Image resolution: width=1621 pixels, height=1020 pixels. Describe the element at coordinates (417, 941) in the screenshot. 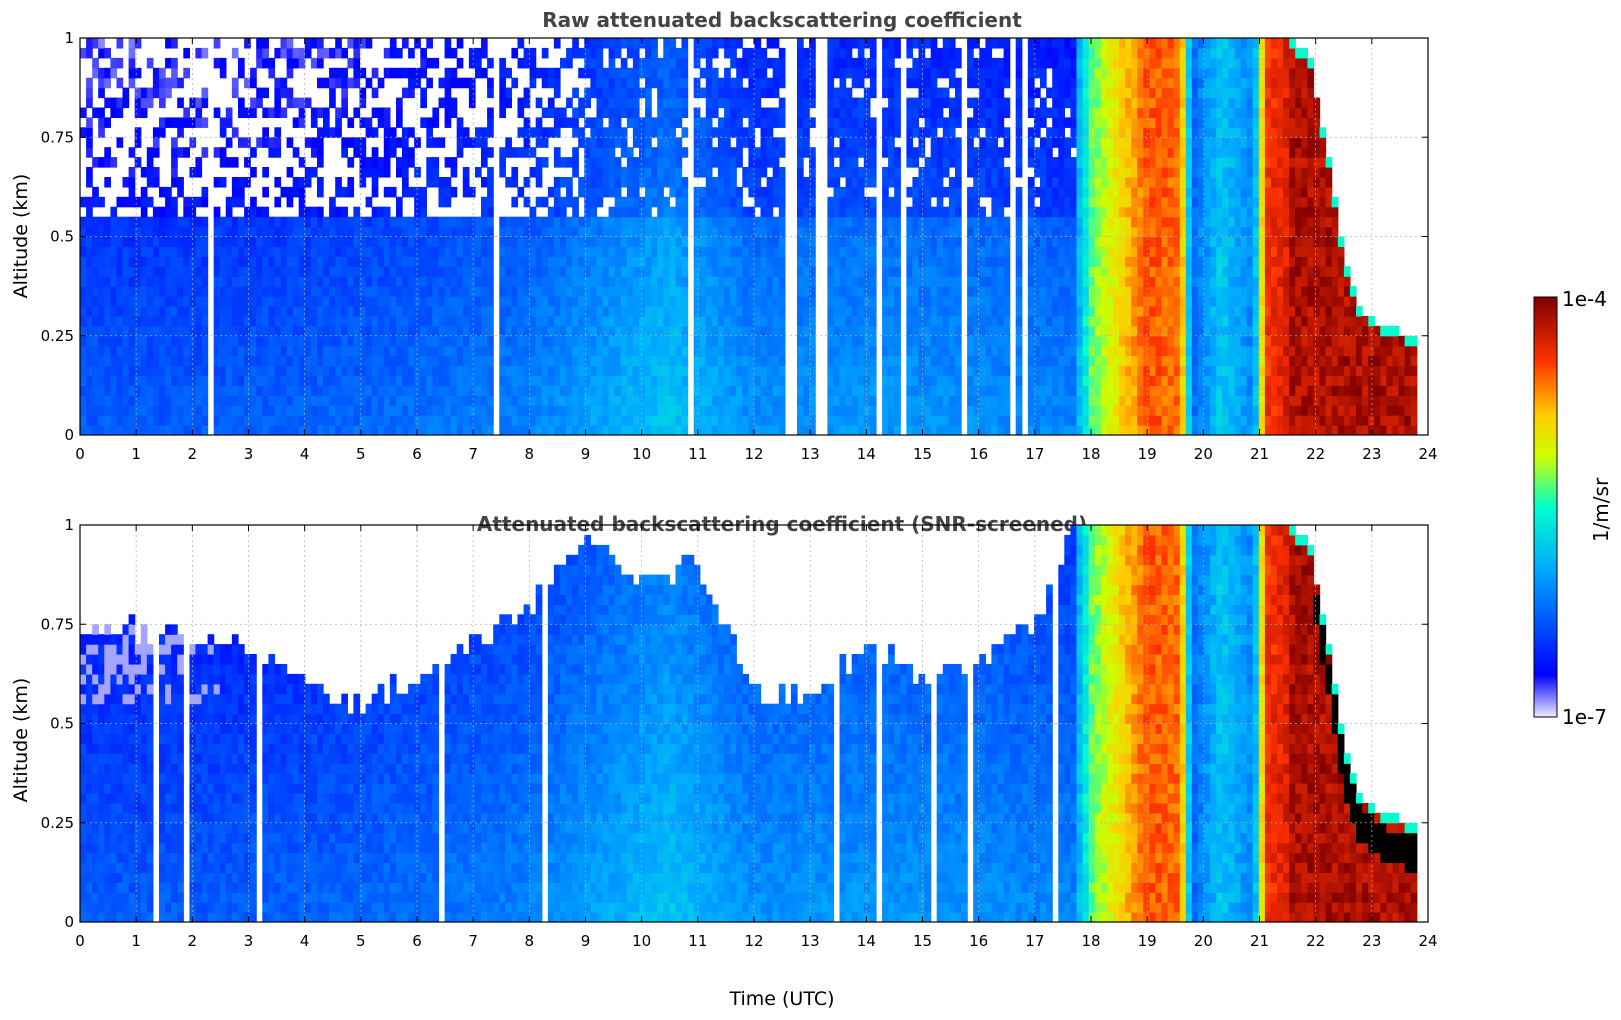

I see `bottom-x-tick-label: 6` at that location.